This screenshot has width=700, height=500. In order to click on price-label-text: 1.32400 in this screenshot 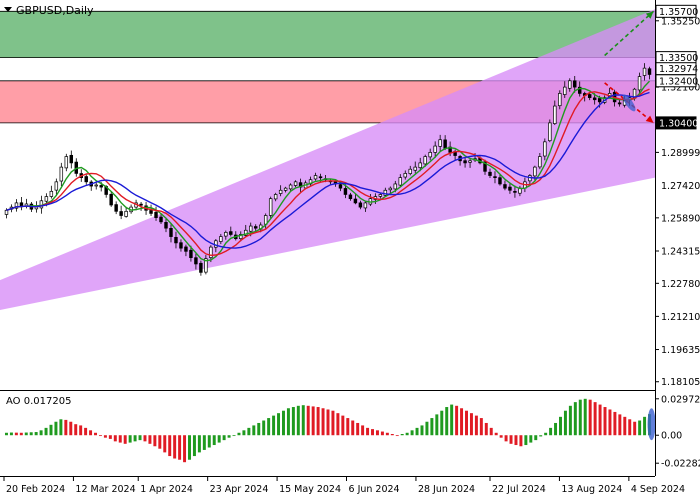, I will do `click(678, 81)`.